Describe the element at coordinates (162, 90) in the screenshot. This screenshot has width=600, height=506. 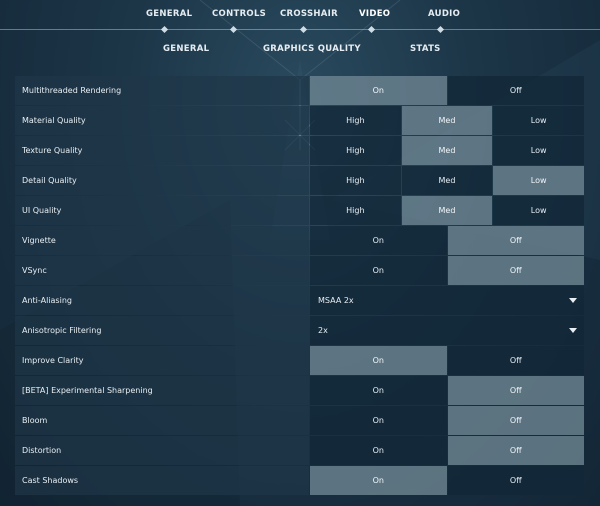
I see `setting-label: Multithreaded Rendering` at that location.